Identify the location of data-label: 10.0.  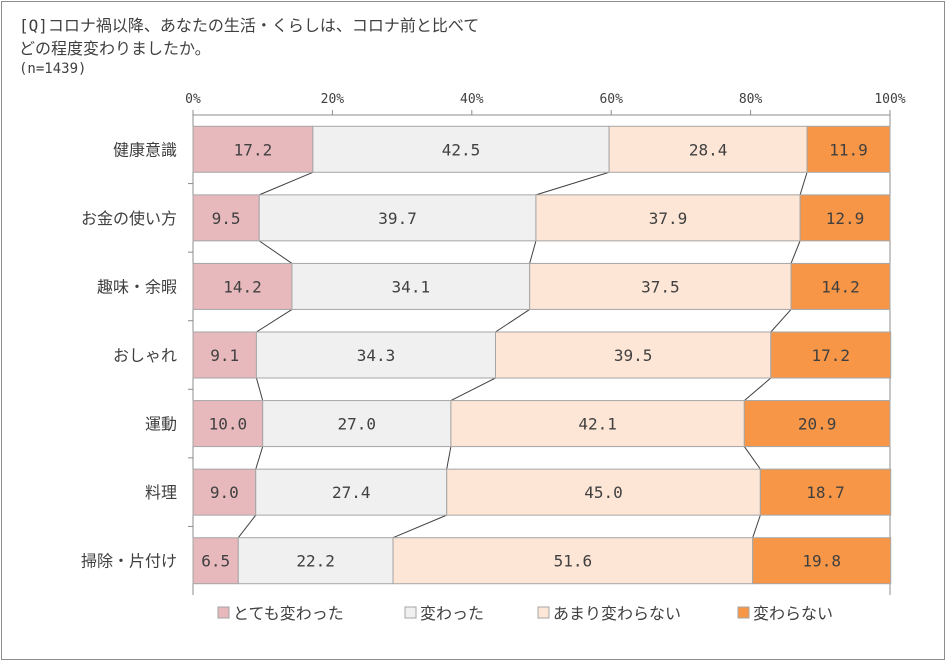
(228, 424).